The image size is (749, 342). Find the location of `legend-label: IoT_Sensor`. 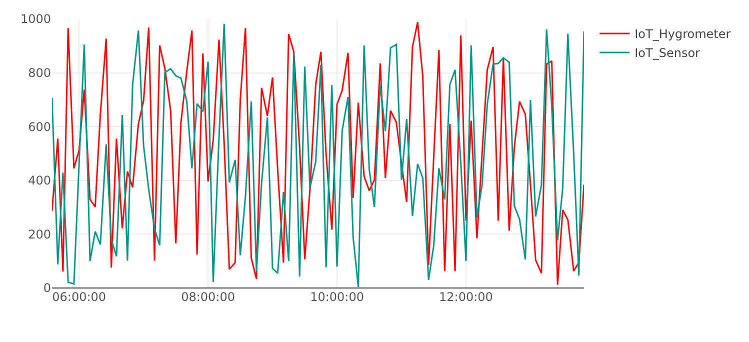

legend-label: IoT_Sensor is located at coordinates (667, 53).